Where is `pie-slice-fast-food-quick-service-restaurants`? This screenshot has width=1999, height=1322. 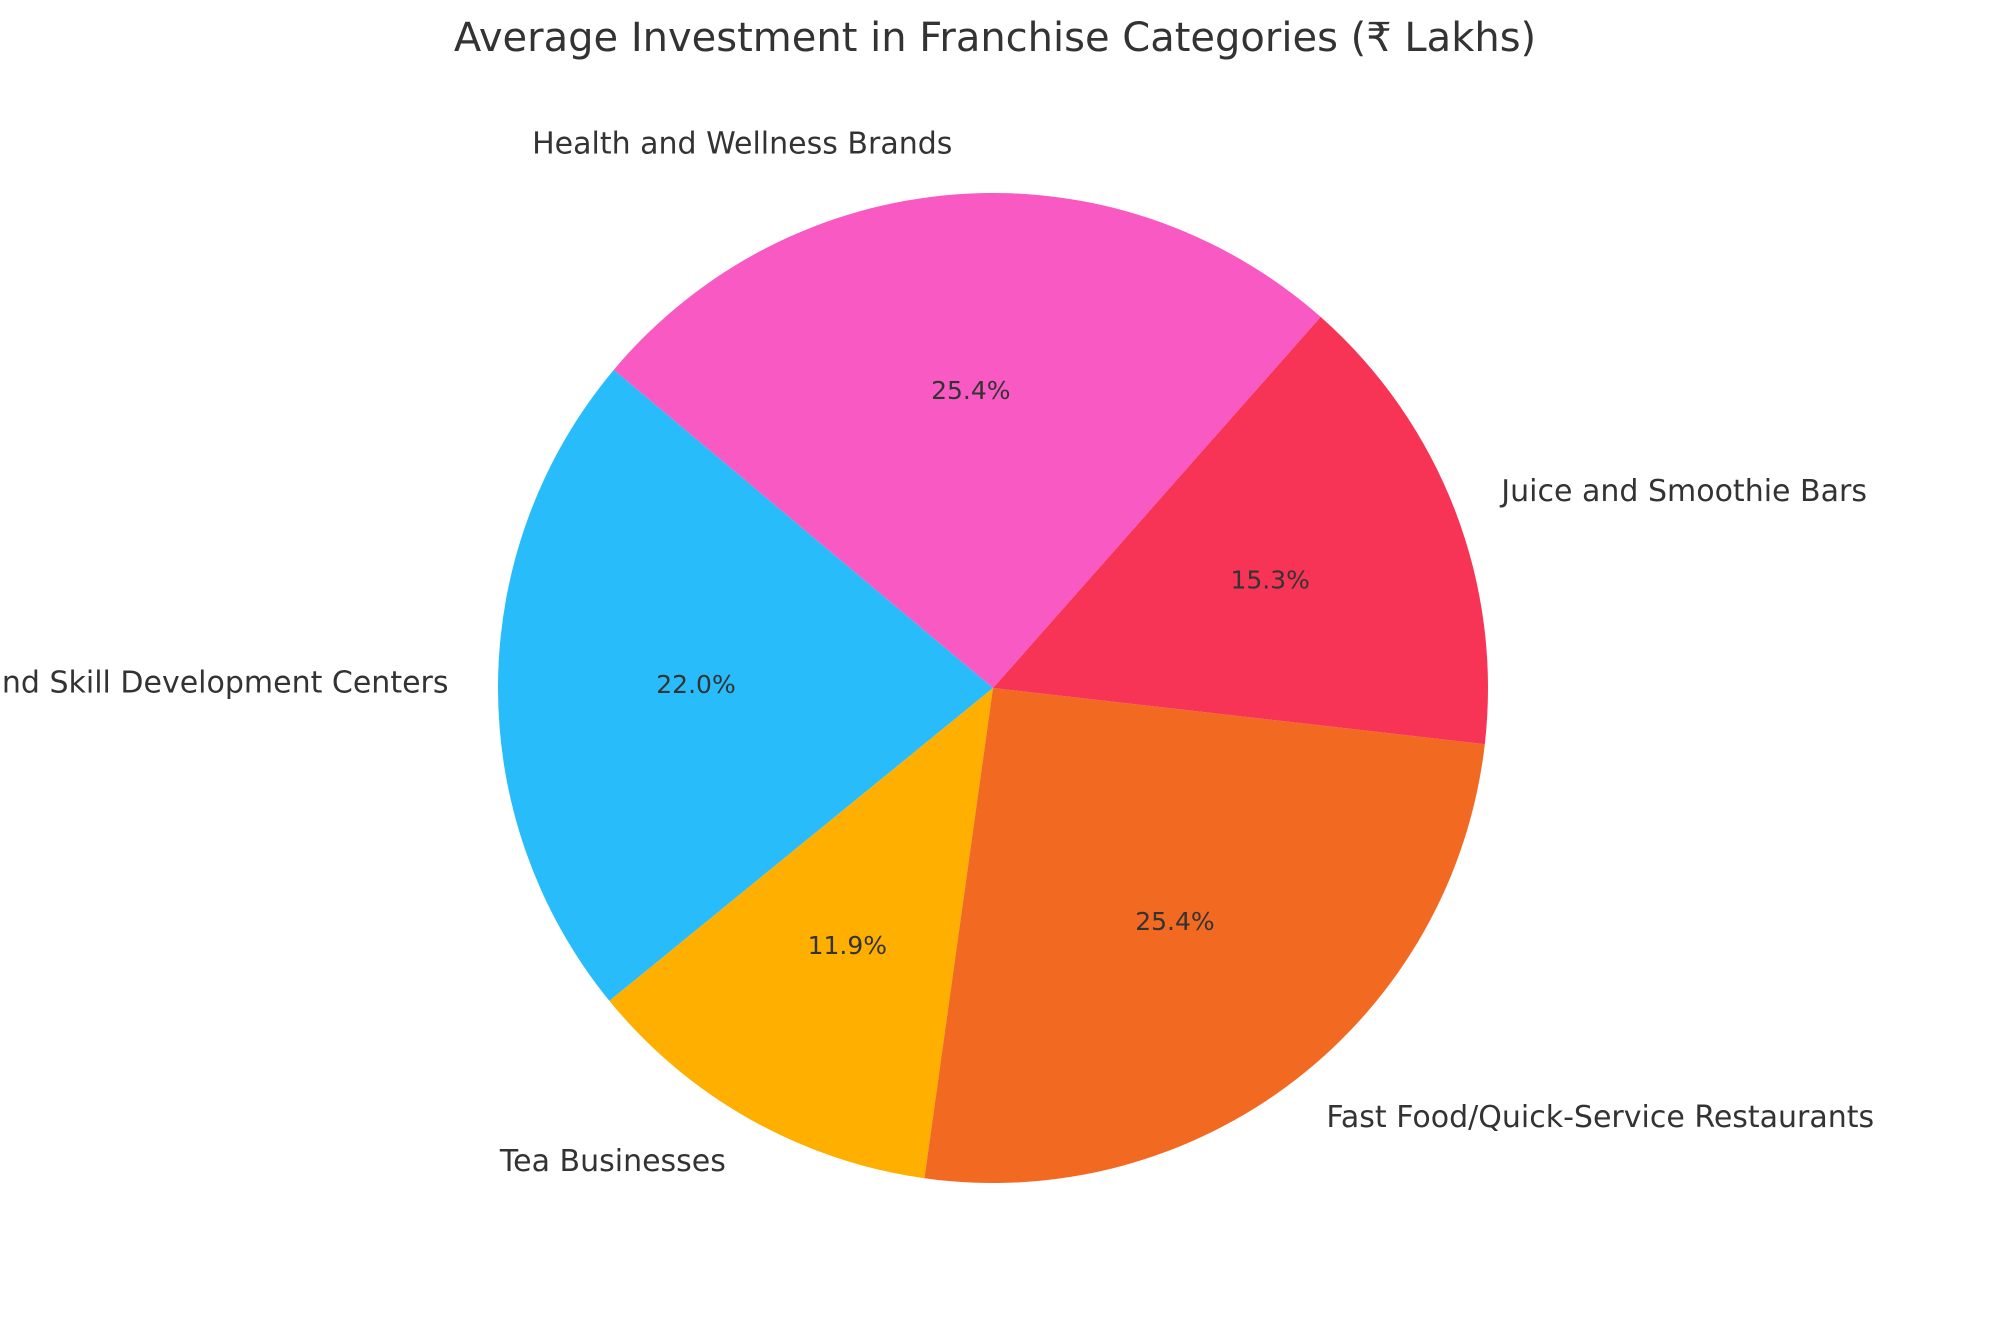
pie-slice-fast-food-quick-service-restaurants is located at coordinates (1204, 935).